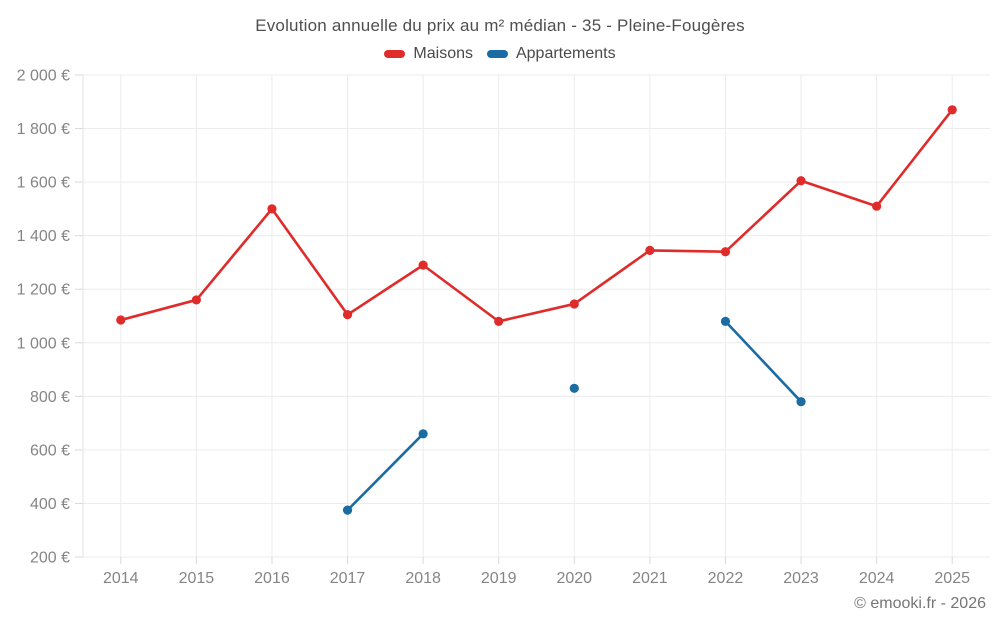 The height and width of the screenshot is (625, 1000). Describe the element at coordinates (574, 388) in the screenshot. I see `appartements-point-2020` at that location.